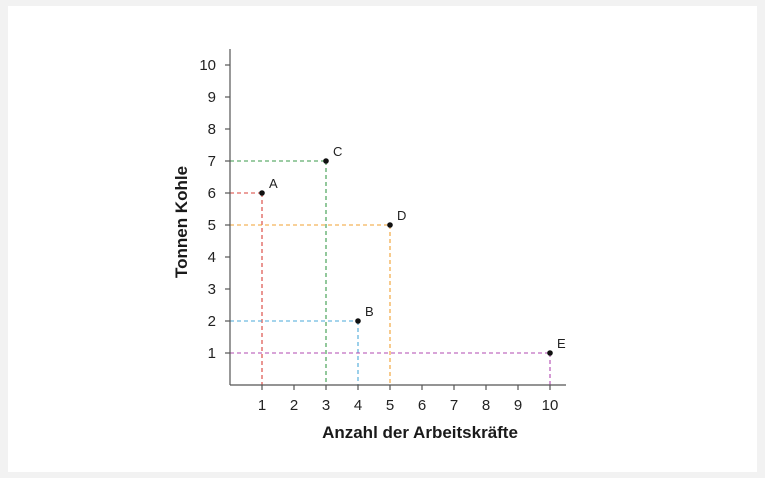  I want to click on y-tick-label: 4, so click(212, 257).